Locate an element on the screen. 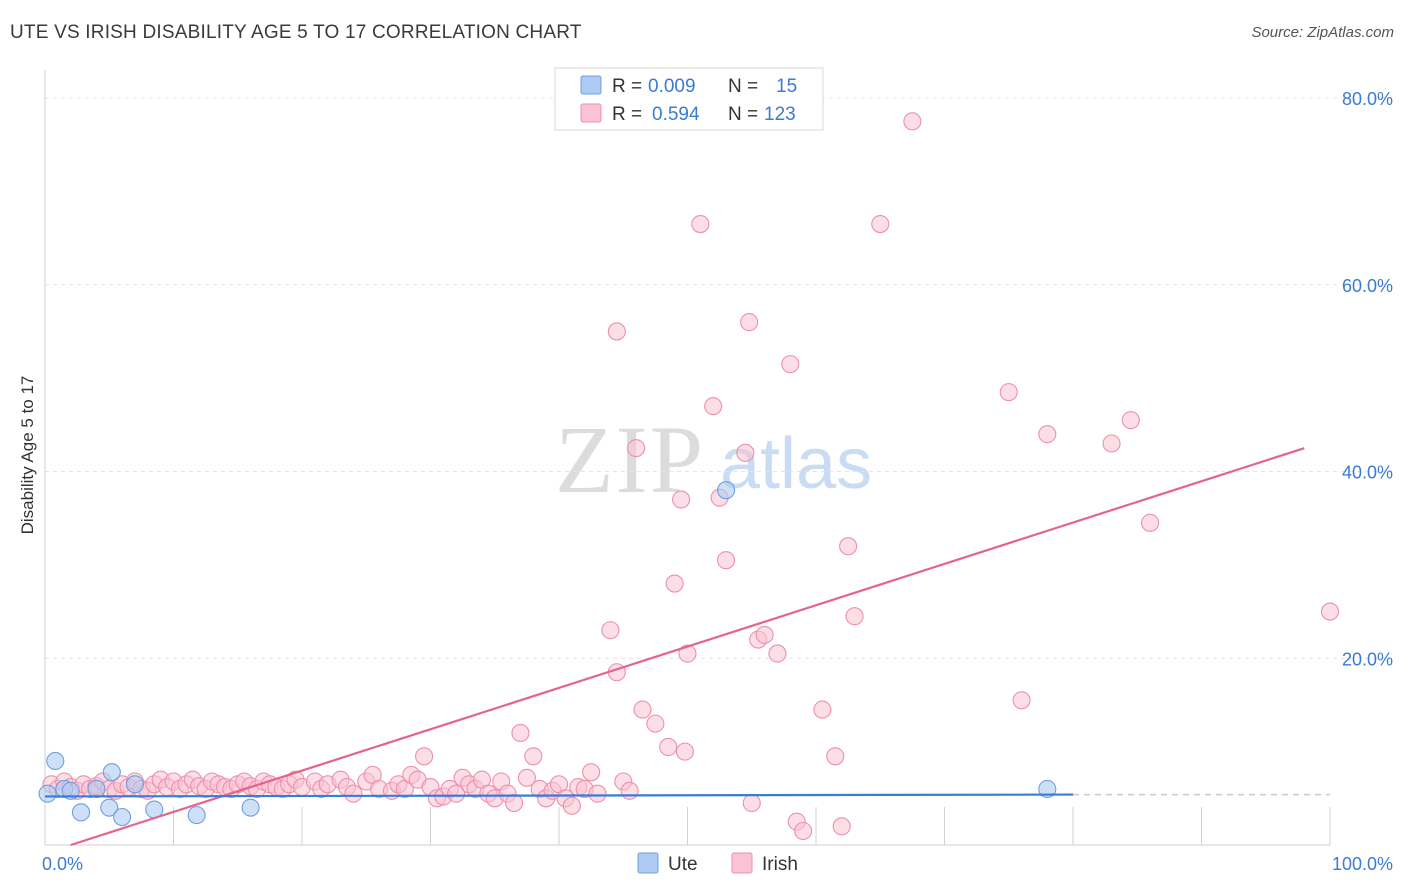 The height and width of the screenshot is (892, 1406). bottom-legend: Ute Irish is located at coordinates (717, 863).